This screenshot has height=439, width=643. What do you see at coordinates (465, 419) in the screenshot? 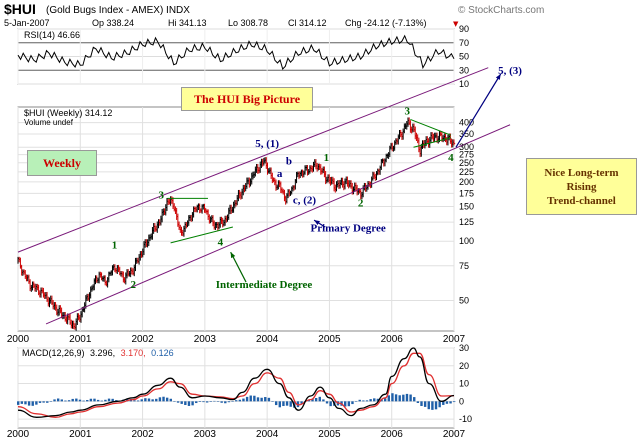
I see `macd-tick-label: -10` at bounding box center [465, 419].